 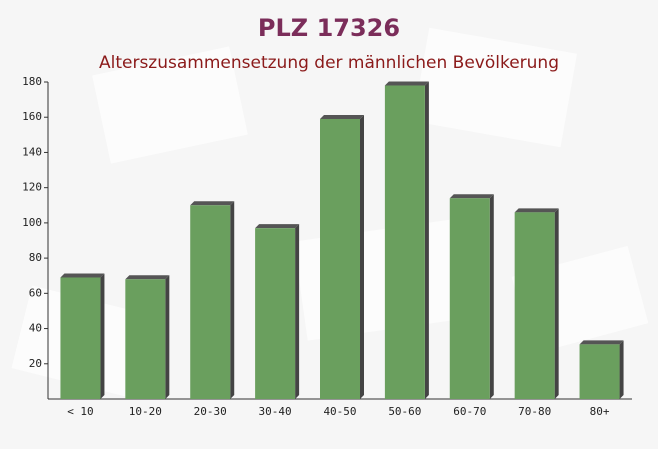 I want to click on y-tick-label: 120, so click(x=32, y=187).